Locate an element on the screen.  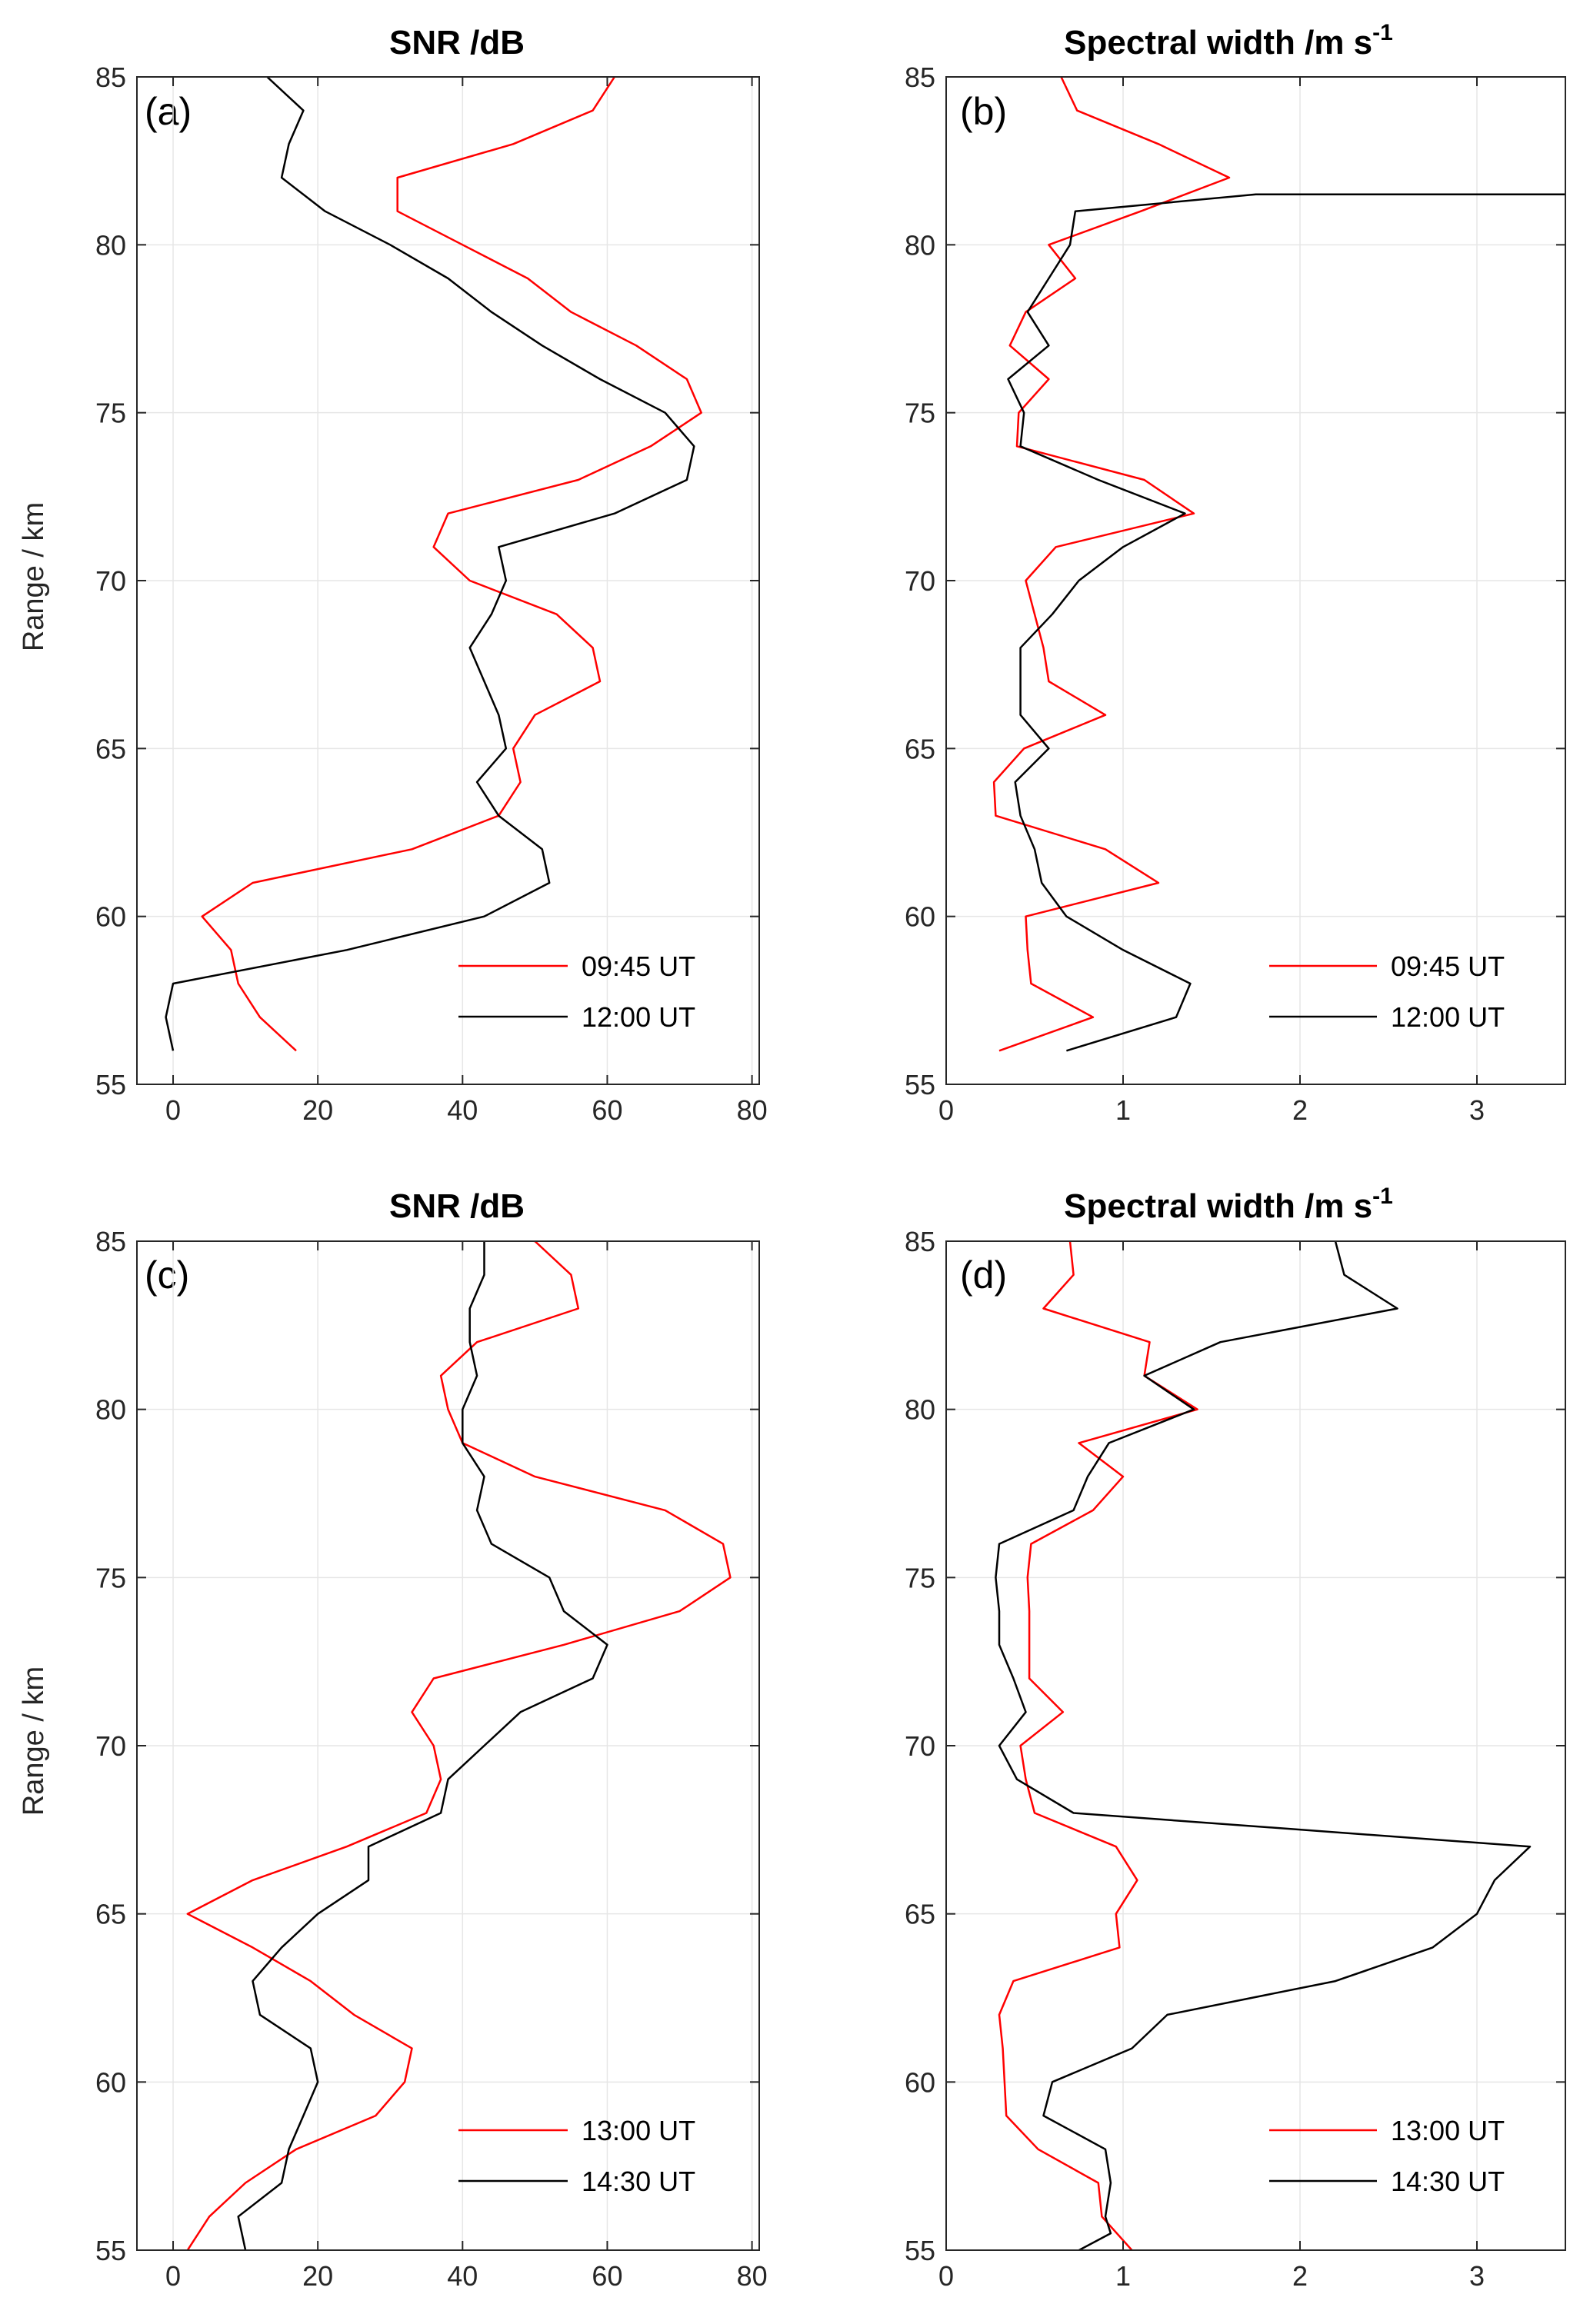
panel-a-title: SNR /dB is located at coordinates (457, 43).